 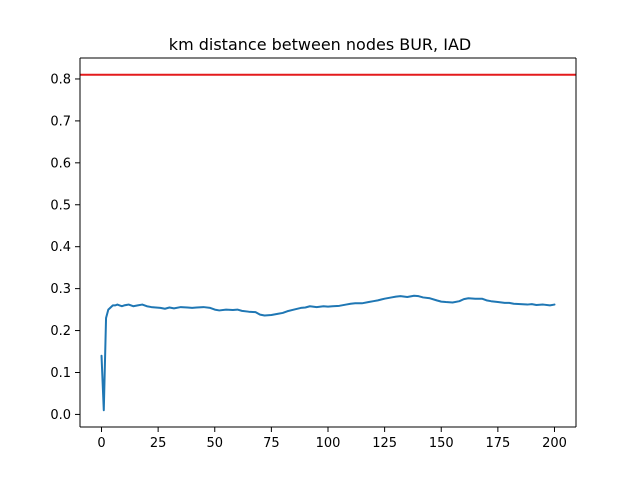 What do you see at coordinates (60, 289) in the screenshot?
I see `y-tick-label: 0.3` at bounding box center [60, 289].